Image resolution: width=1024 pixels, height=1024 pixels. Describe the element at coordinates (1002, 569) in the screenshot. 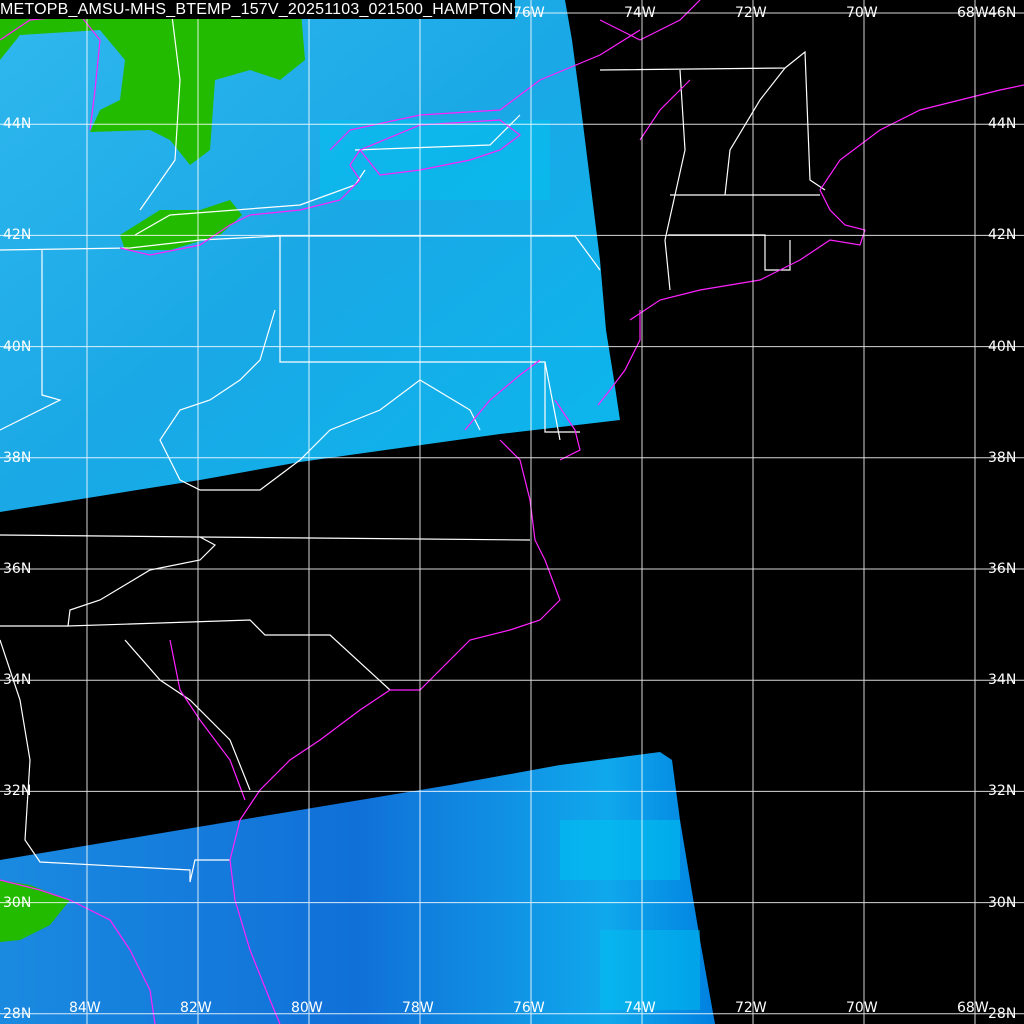

I see `lat-label-right: 36N` at that location.